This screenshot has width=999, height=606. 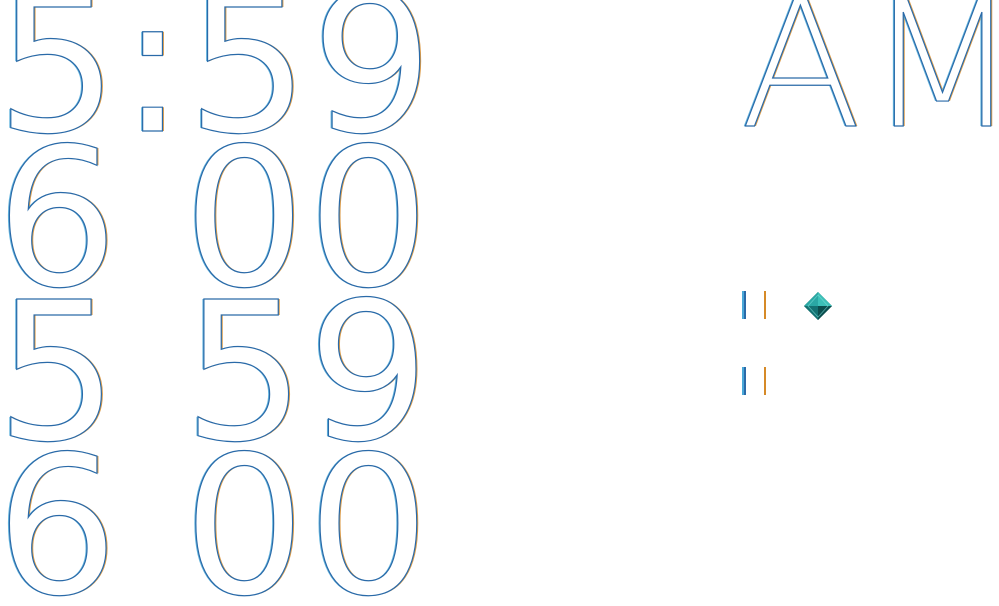 I want to click on time-separator, so click(x=151, y=511).